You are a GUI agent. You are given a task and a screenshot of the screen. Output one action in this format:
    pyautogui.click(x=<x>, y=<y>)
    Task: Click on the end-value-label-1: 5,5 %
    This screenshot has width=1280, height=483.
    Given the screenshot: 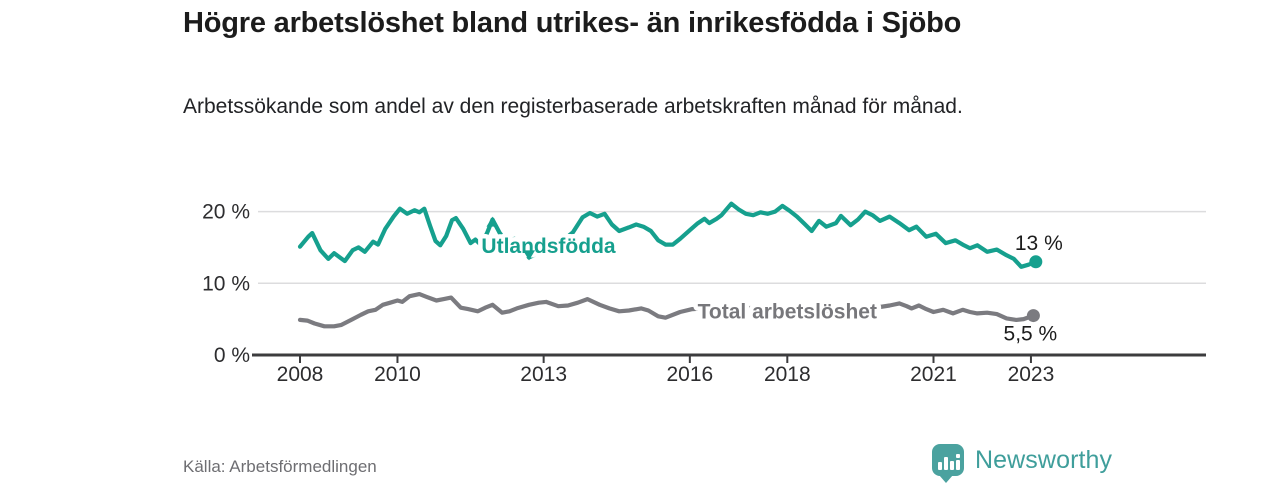 What is the action you would take?
    pyautogui.click(x=1031, y=334)
    